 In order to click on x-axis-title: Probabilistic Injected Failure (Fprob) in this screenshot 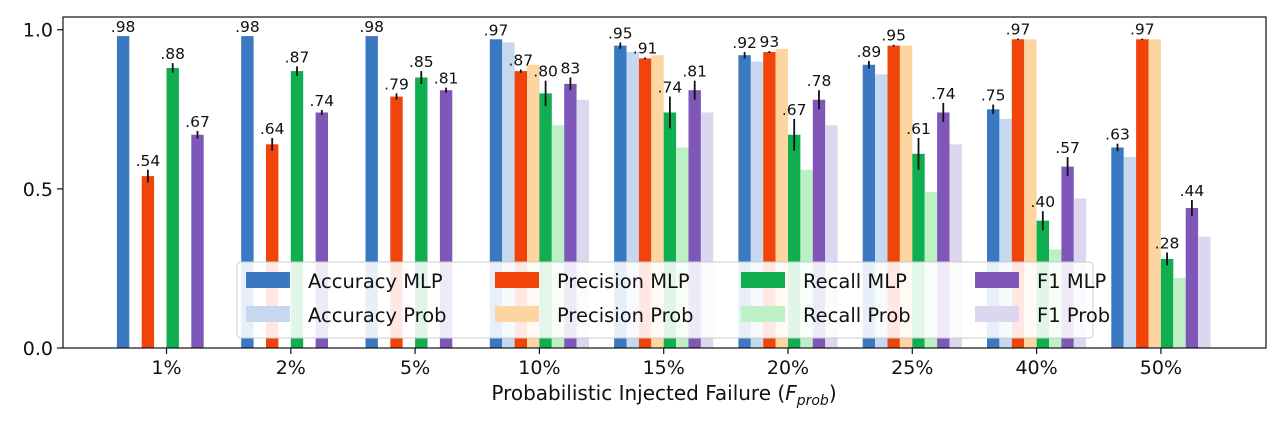, I will do `click(663, 395)`.